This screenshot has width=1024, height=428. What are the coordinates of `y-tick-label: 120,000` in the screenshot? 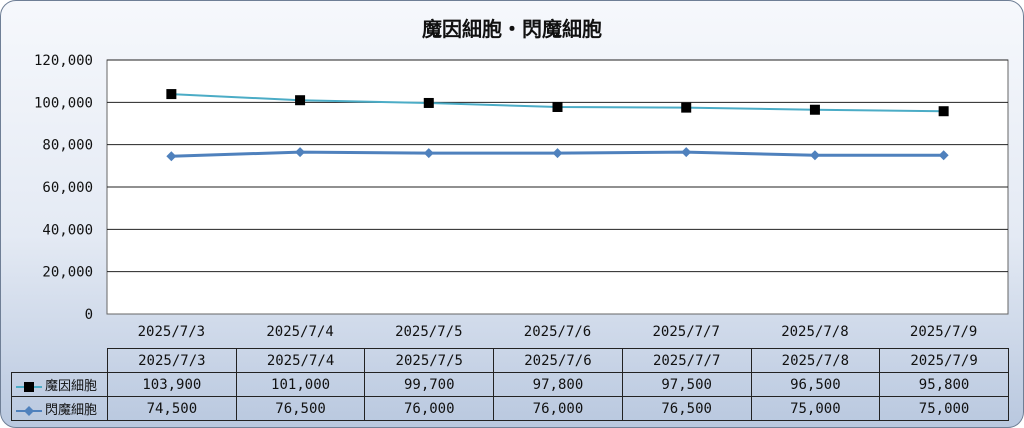 It's located at (63, 61).